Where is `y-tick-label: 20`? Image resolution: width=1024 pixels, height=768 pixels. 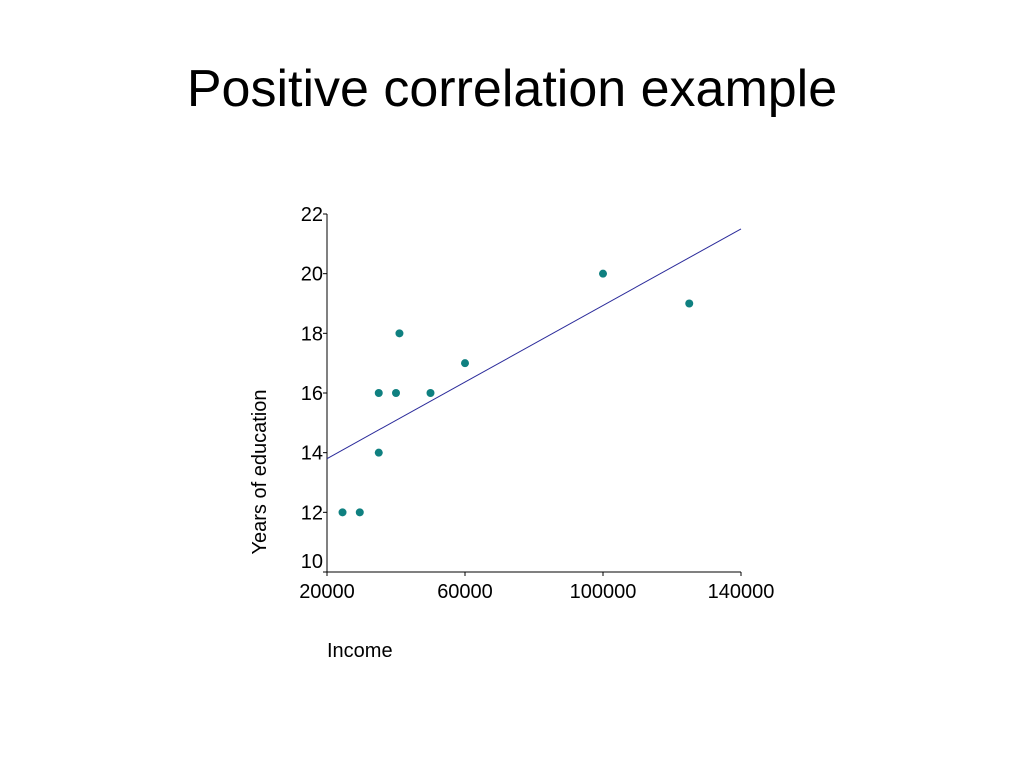
y-tick-label: 20 is located at coordinates (312, 275).